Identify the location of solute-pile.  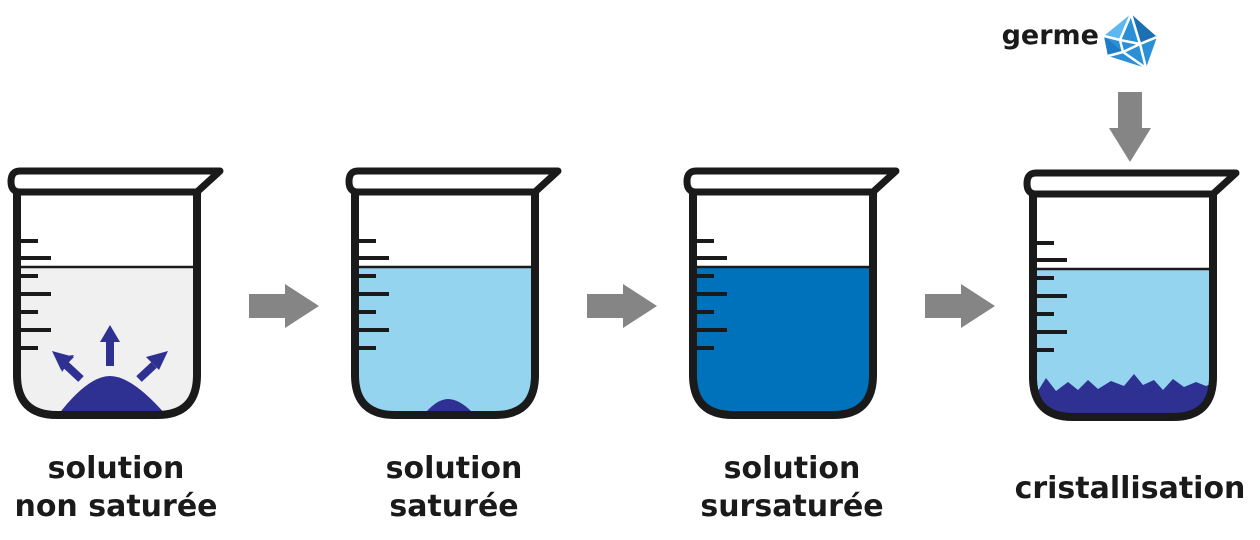
(112, 395).